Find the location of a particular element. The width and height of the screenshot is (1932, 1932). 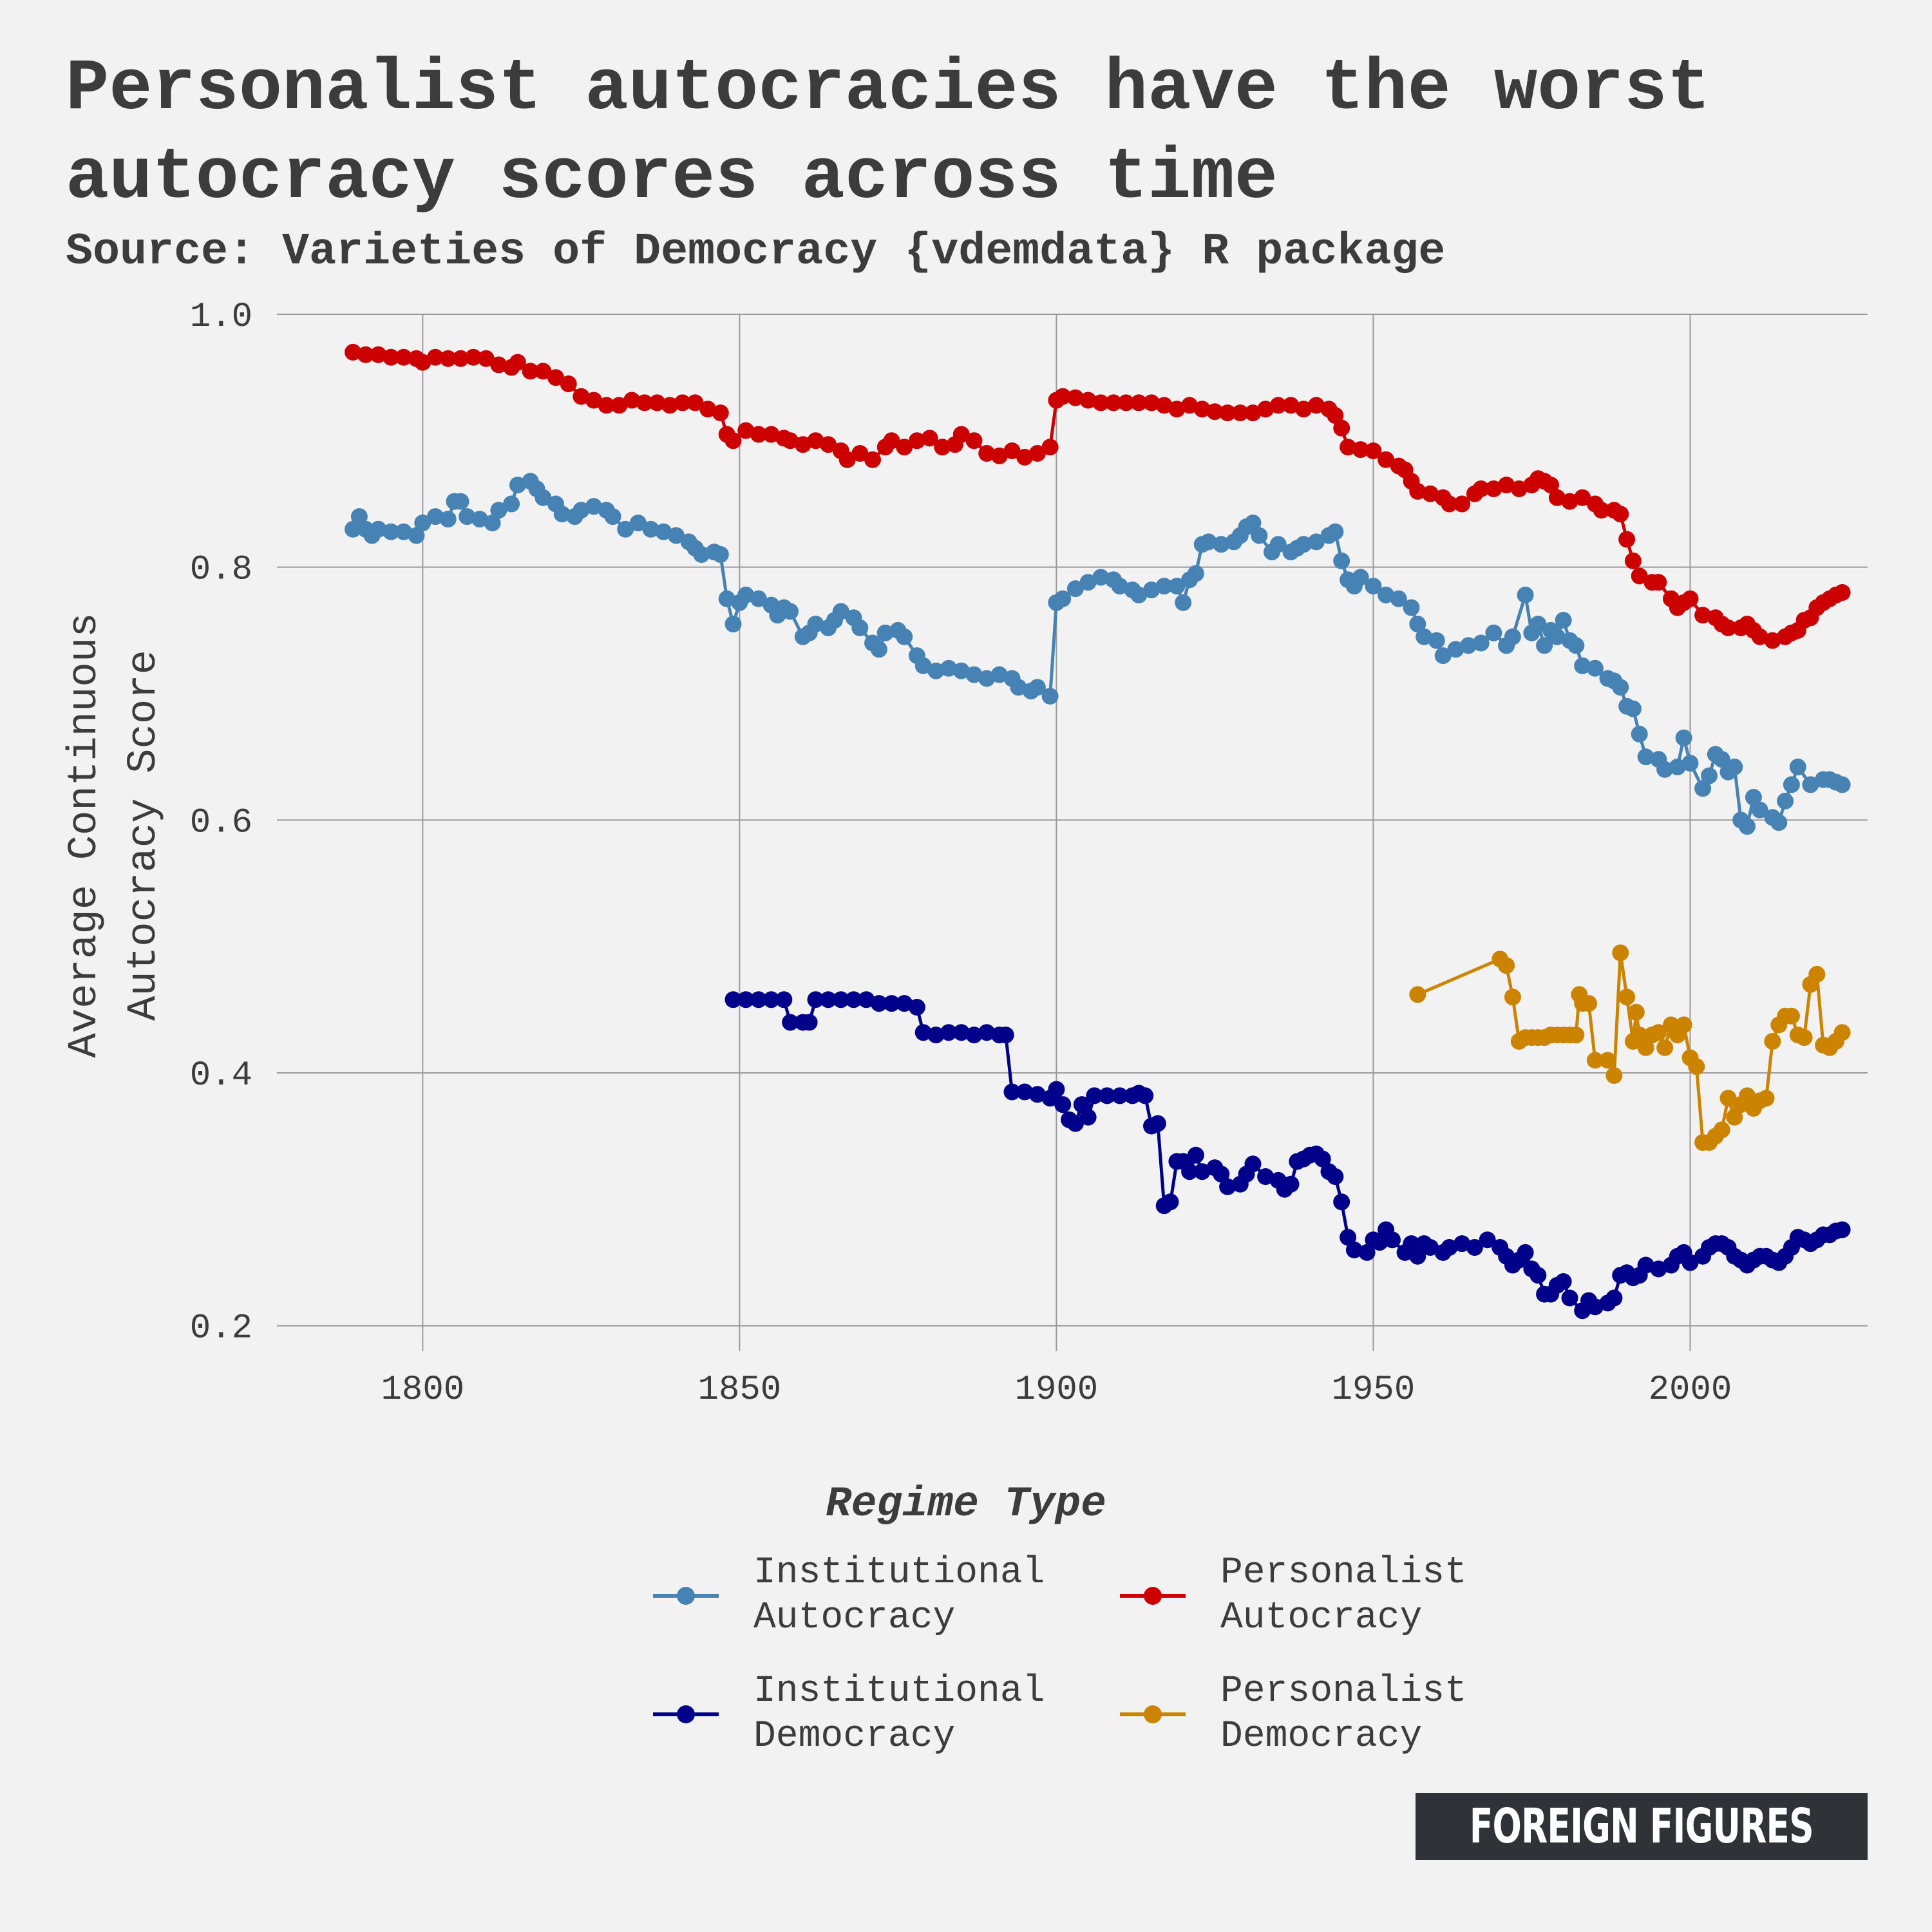

legend-item-personalist-autocracy: Personalist Autocracy is located at coordinates (1351, 1596).